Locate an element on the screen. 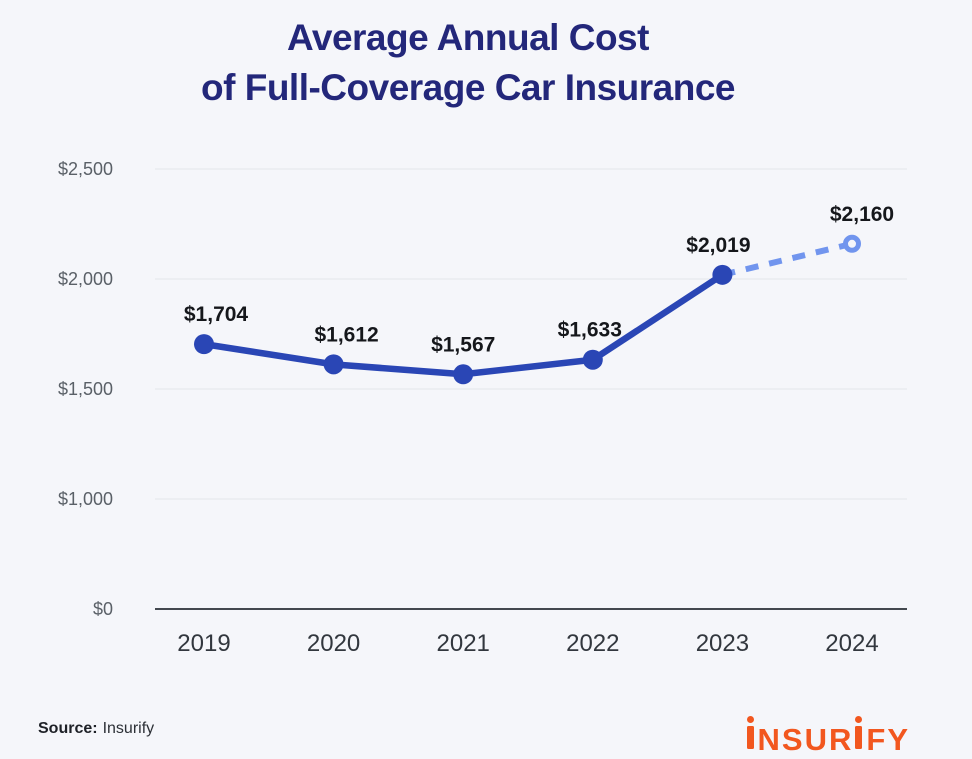 The width and height of the screenshot is (972, 759). y-tick-label: $1,000 is located at coordinates (85, 499).